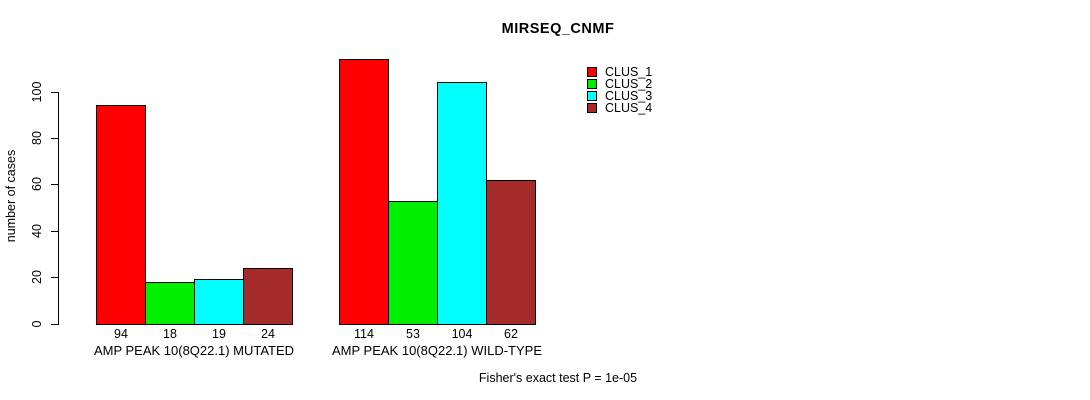 The height and width of the screenshot is (400, 1090). Describe the element at coordinates (121, 334) in the screenshot. I see `bar-value-label: 94` at that location.